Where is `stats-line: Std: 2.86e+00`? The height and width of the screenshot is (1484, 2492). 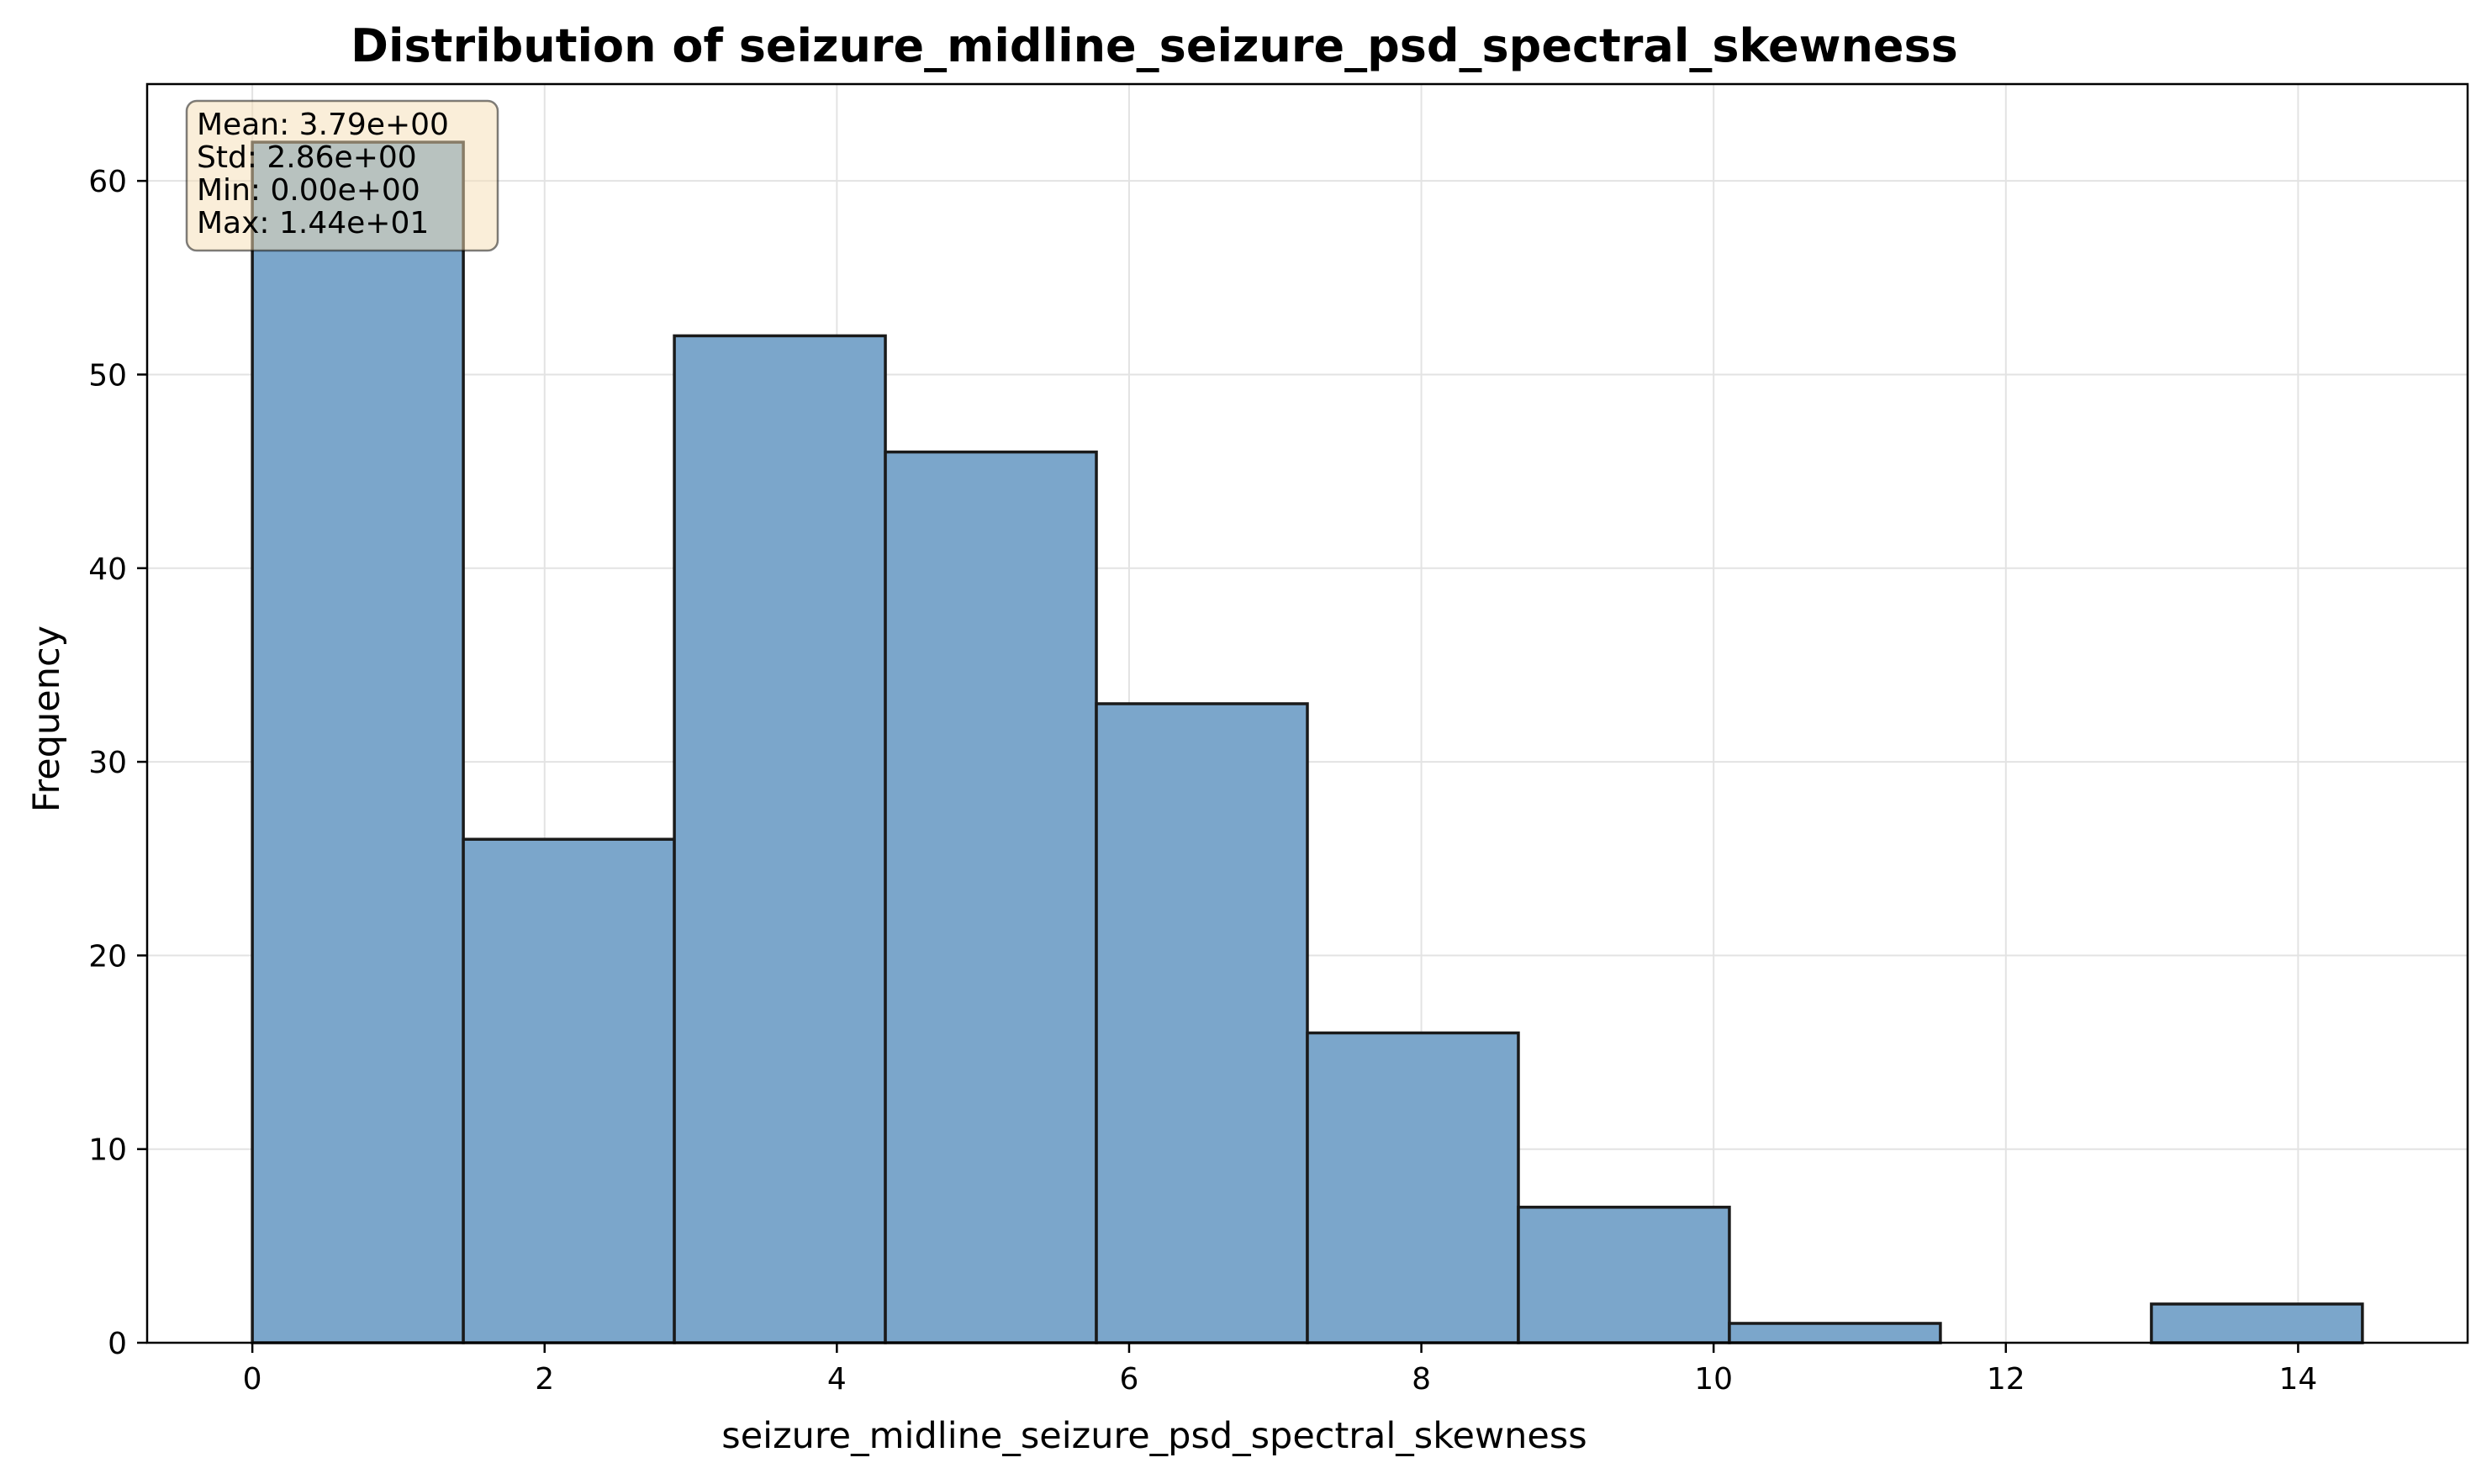 stats-line: Std: 2.86e+00 is located at coordinates (307, 157).